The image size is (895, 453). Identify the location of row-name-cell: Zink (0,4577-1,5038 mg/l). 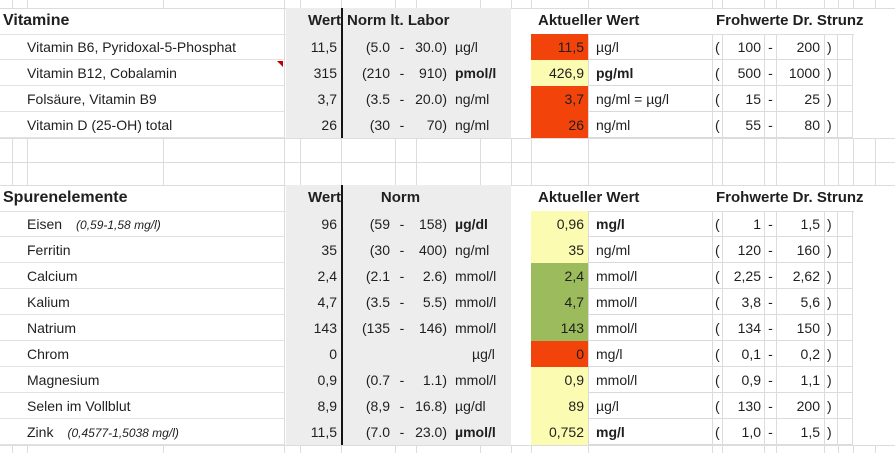
(142, 432).